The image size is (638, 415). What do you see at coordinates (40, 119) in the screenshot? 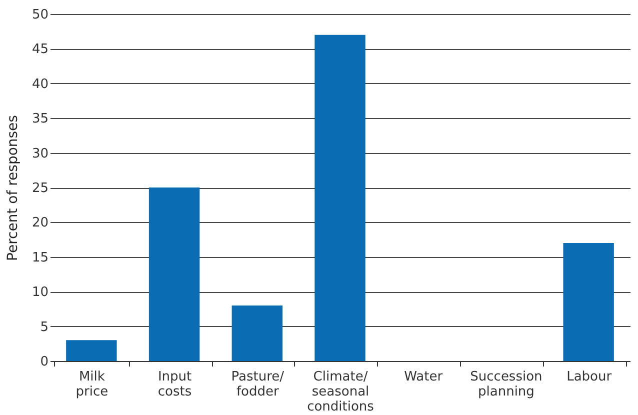
I see `y-tick-label: 35` at bounding box center [40, 119].